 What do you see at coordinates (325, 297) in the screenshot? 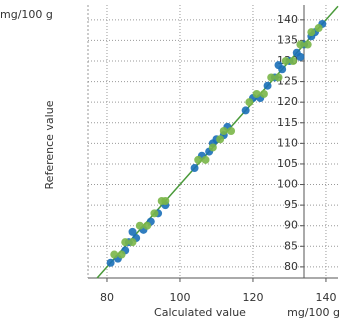
I see `x-tick-label: 140` at bounding box center [325, 297].